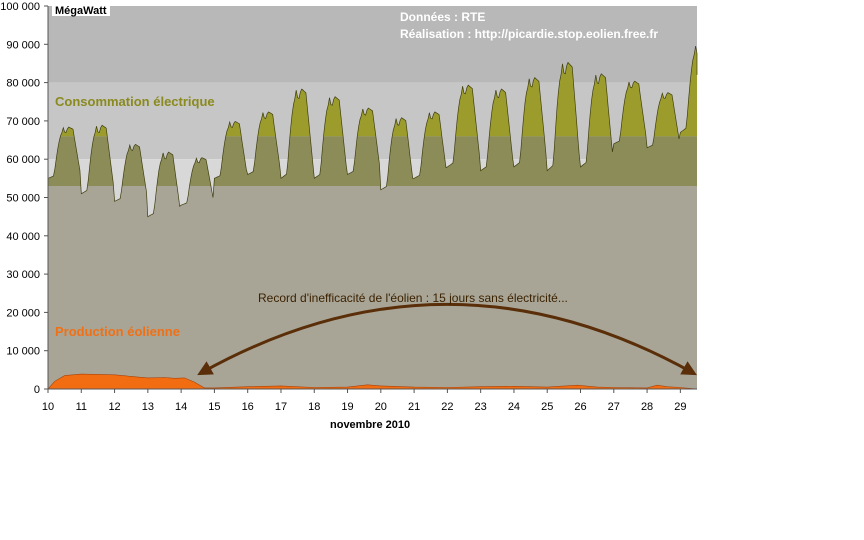 Image resolution: width=864 pixels, height=540 pixels. I want to click on x-tick-label: 13, so click(148, 407).